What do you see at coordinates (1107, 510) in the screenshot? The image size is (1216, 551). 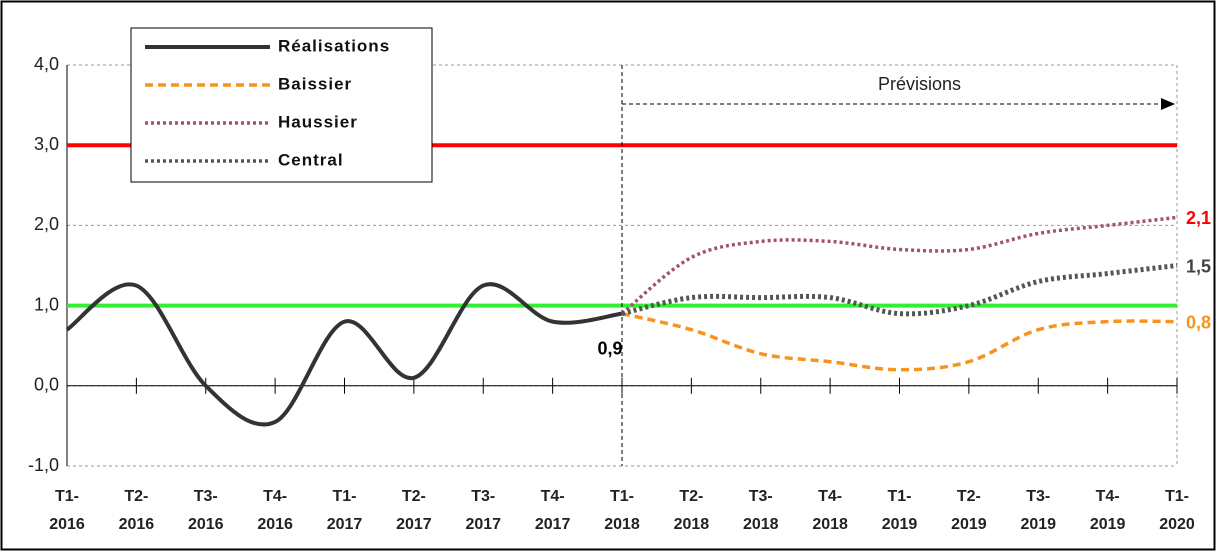 I see `x-tick-label: T4-2019` at bounding box center [1107, 510].